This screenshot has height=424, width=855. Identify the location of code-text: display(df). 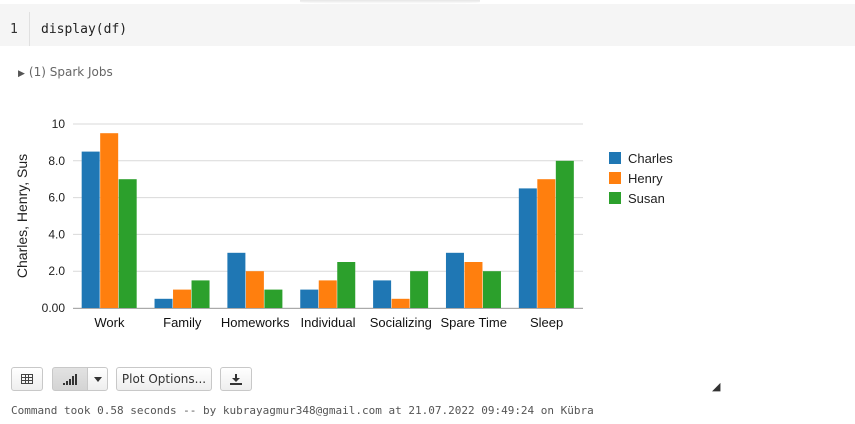
(84, 29).